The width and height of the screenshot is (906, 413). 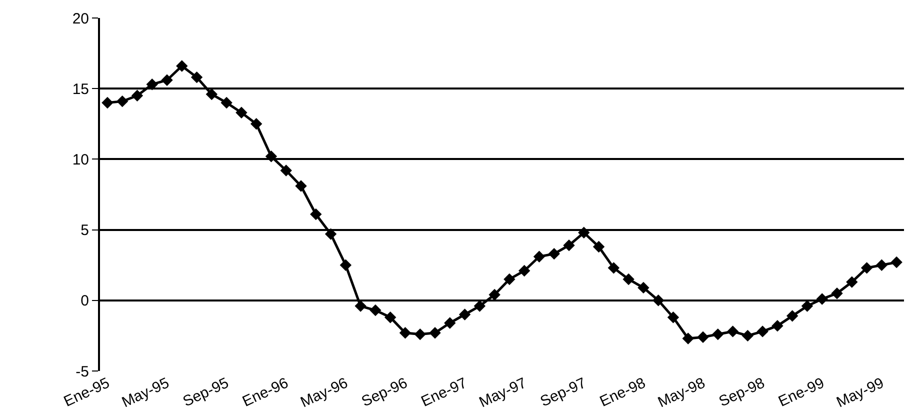 What do you see at coordinates (80, 89) in the screenshot?
I see `y-tick-label: 15` at bounding box center [80, 89].